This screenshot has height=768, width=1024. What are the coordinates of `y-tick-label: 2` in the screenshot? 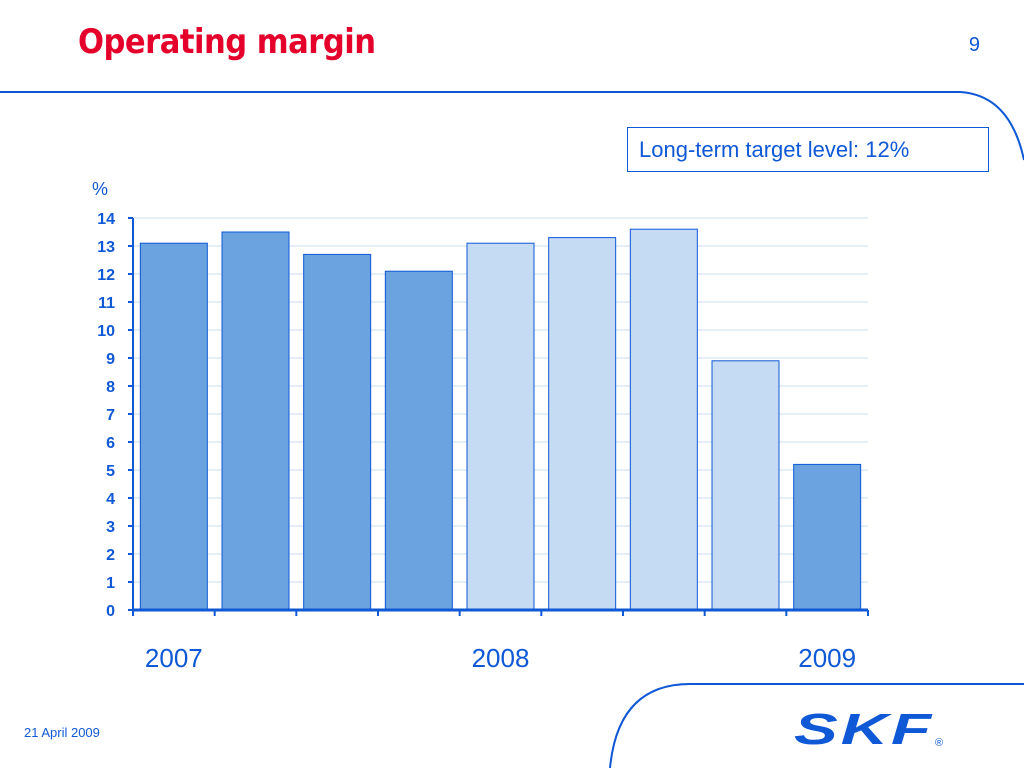 It's located at (110, 555).